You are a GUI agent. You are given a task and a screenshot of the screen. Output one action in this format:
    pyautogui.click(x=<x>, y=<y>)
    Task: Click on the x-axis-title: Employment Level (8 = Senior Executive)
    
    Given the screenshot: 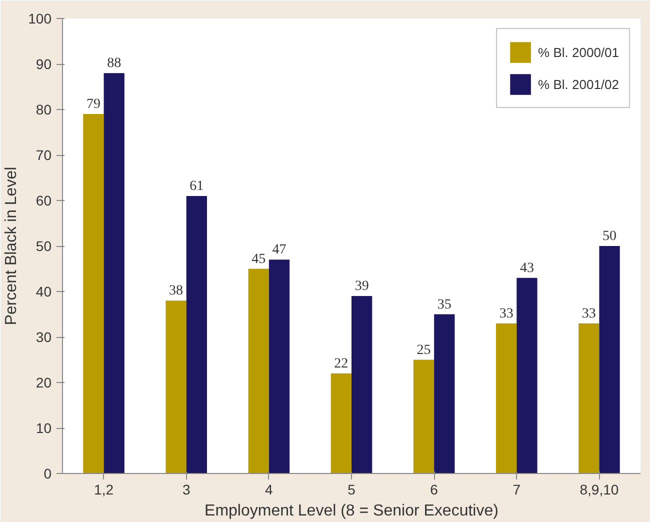 What is the action you would take?
    pyautogui.click(x=351, y=511)
    